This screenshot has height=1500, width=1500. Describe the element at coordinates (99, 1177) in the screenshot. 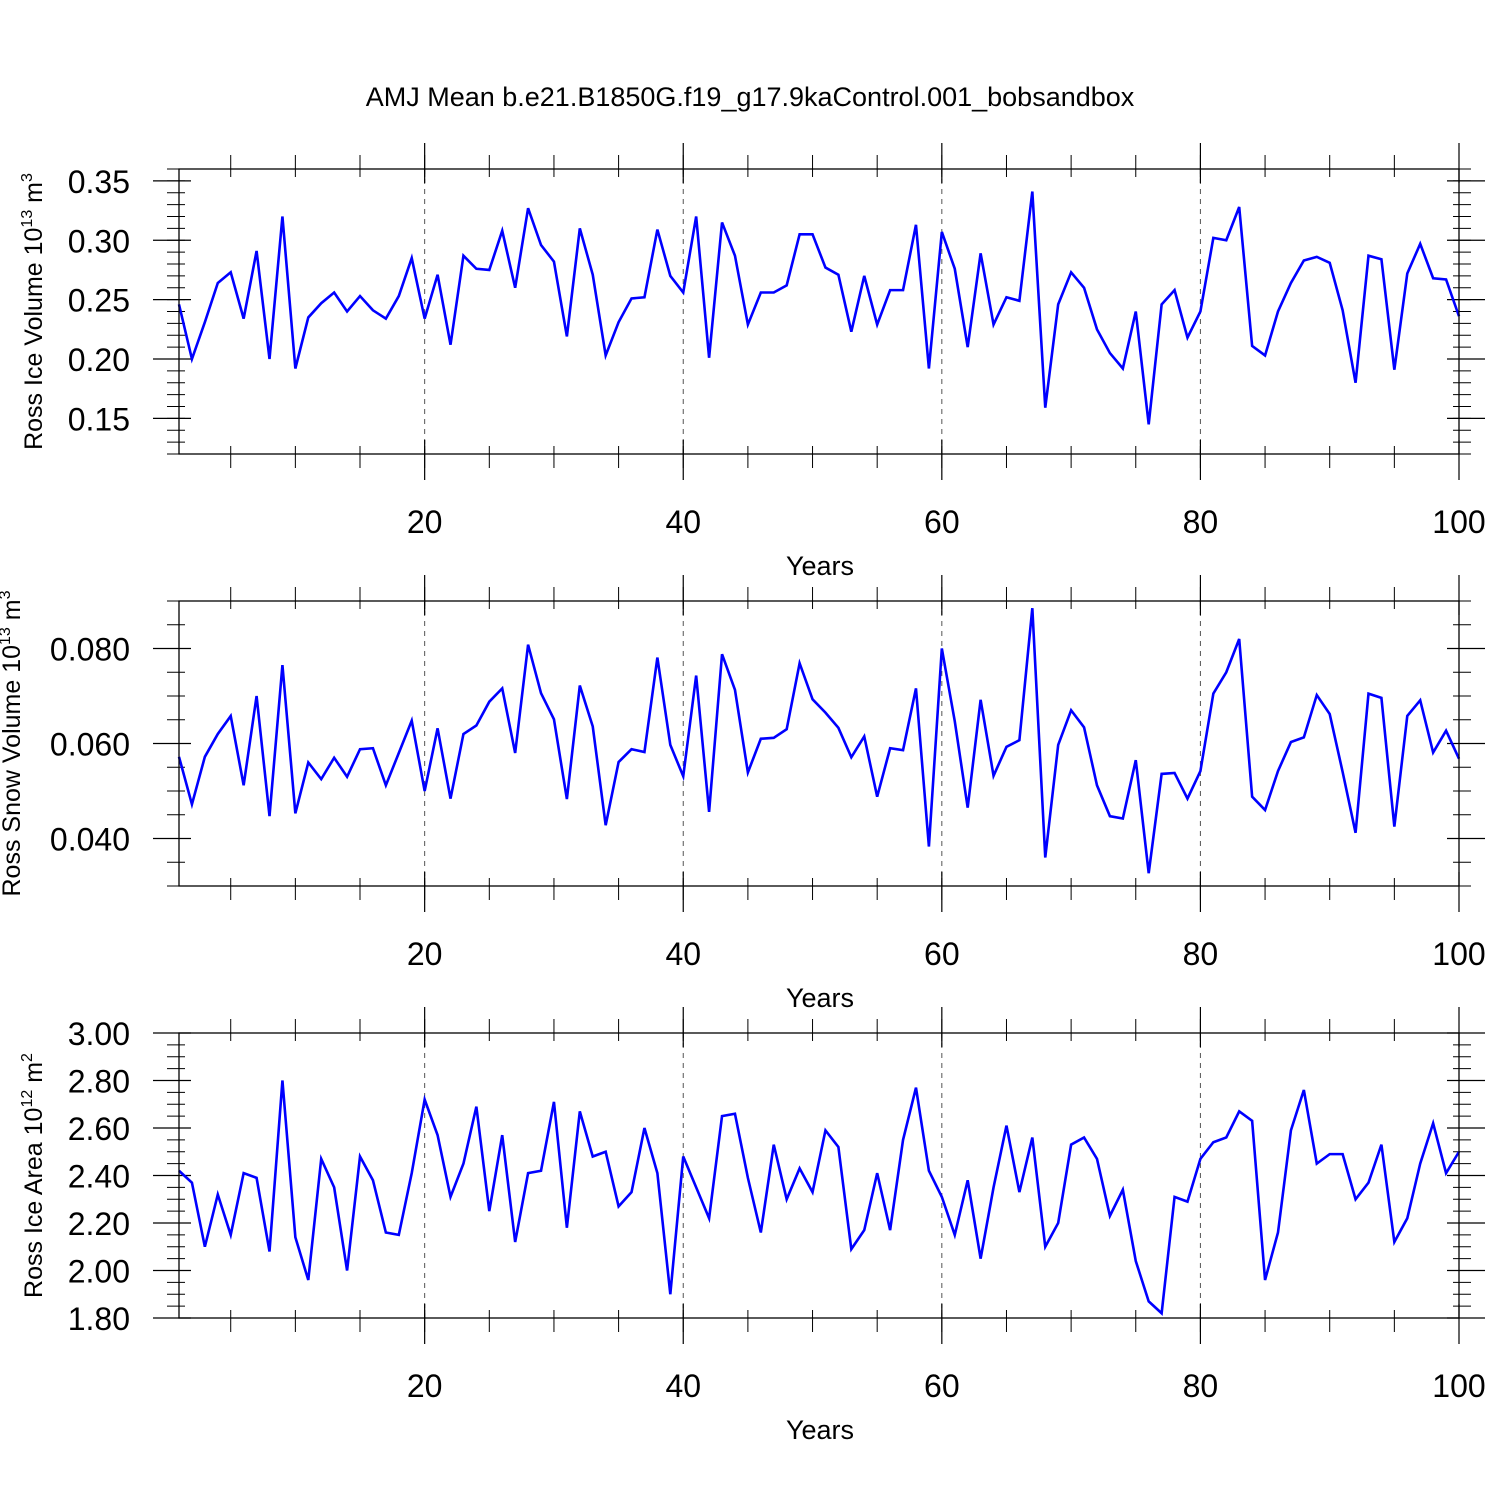

I see `y-tick-label: 2.40` at that location.